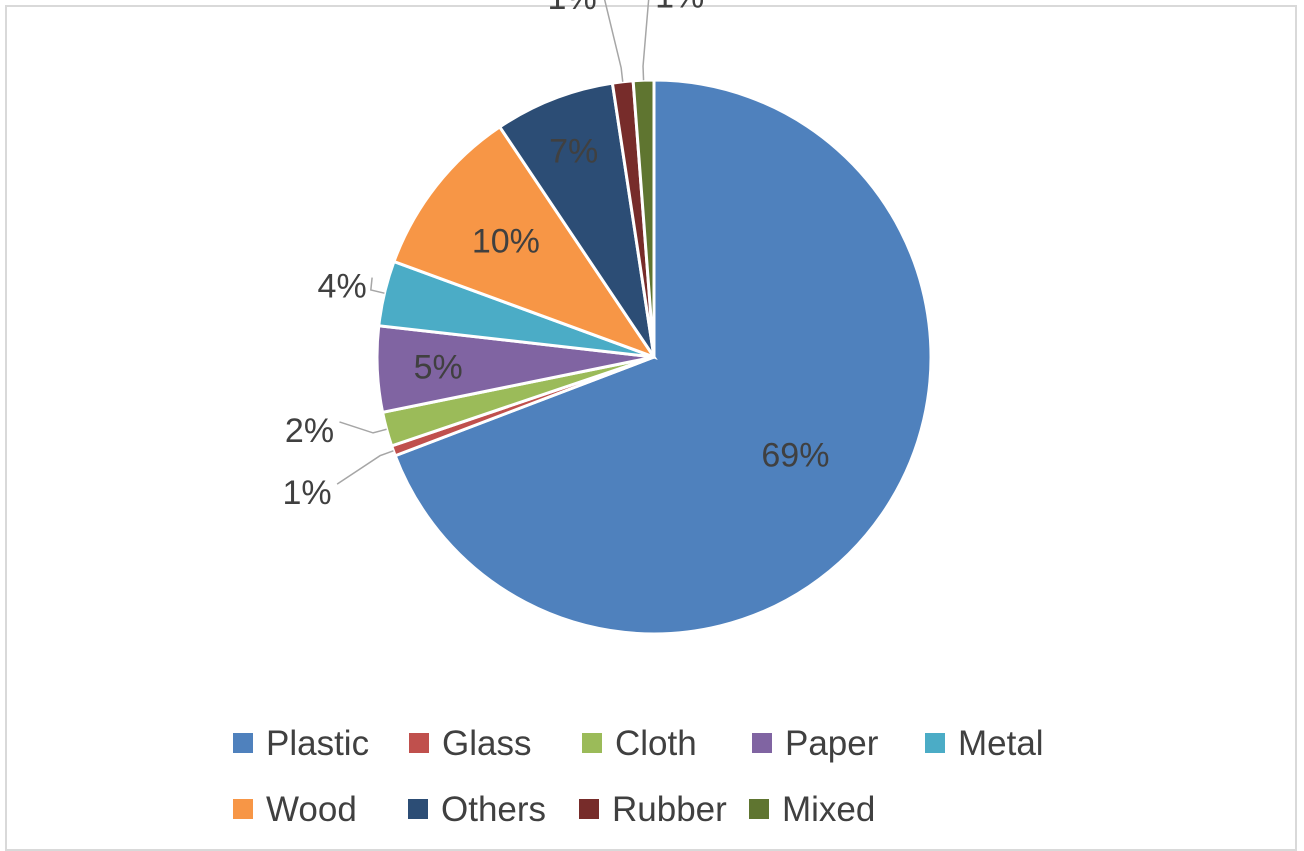  I want to click on leader-line-glass, so click(365, 467).